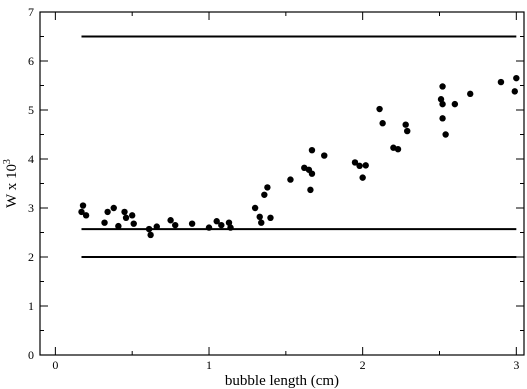 The image size is (527, 389). I want to click on x-tick-label: 0, so click(55, 365).